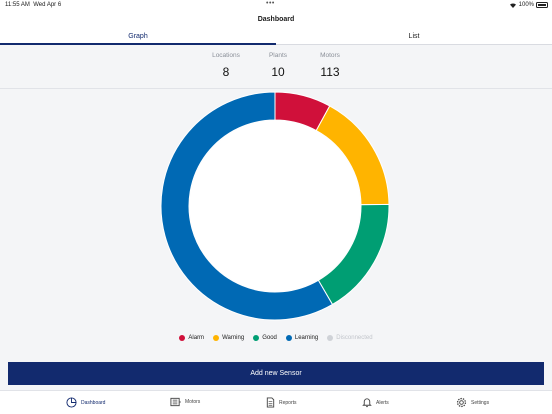 The height and width of the screenshot is (414, 552). I want to click on status-bar: 11:55 AM Wed Apr 6 ••• 100%, so click(276, 6).